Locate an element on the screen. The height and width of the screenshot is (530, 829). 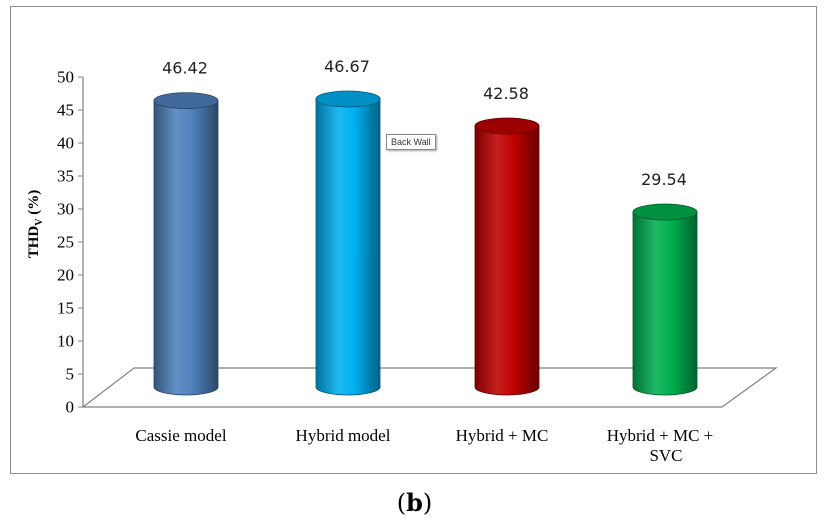
x-category-label: Hybrid model is located at coordinates (343, 435).